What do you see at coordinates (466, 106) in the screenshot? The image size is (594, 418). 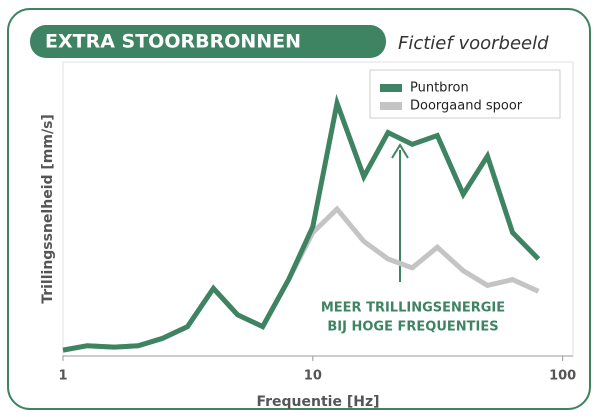 I see `legend-label: Doorgaand spoor` at bounding box center [466, 106].